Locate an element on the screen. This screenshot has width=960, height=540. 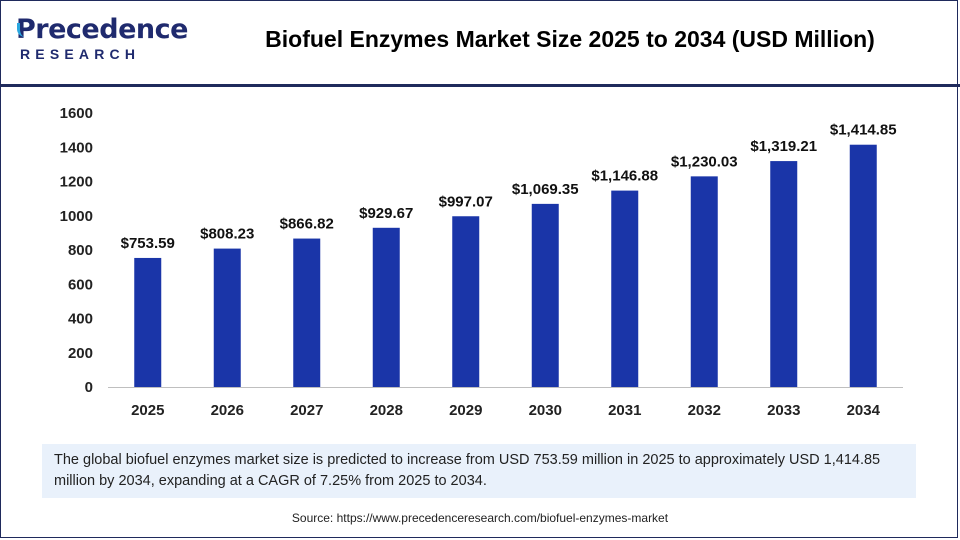
bar-2032 is located at coordinates (704, 281).